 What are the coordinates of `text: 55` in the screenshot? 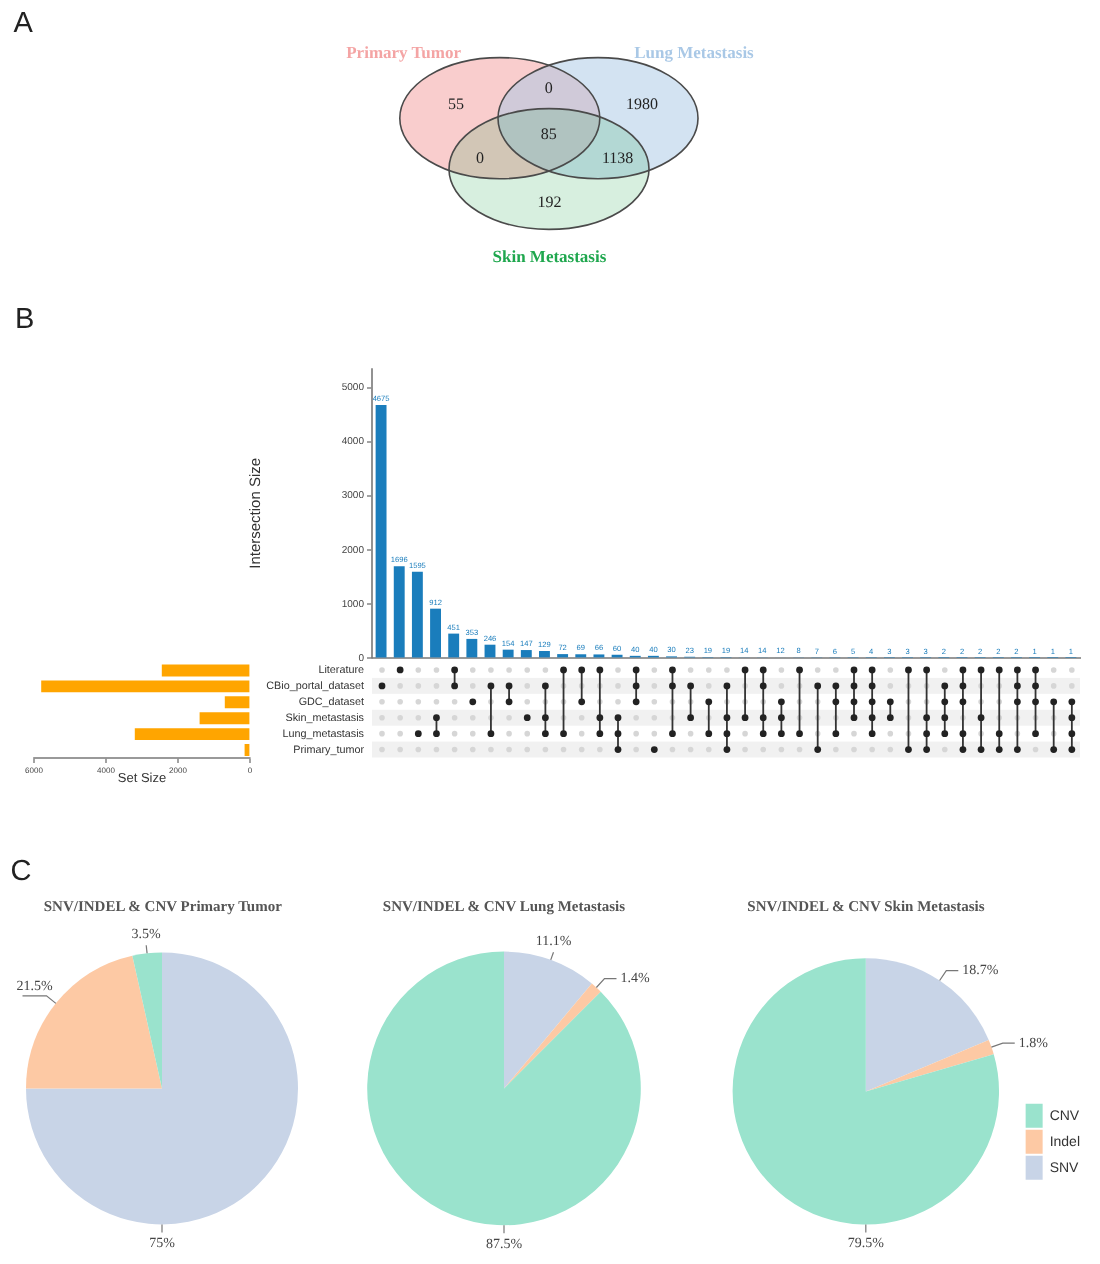 It's located at (456, 103).